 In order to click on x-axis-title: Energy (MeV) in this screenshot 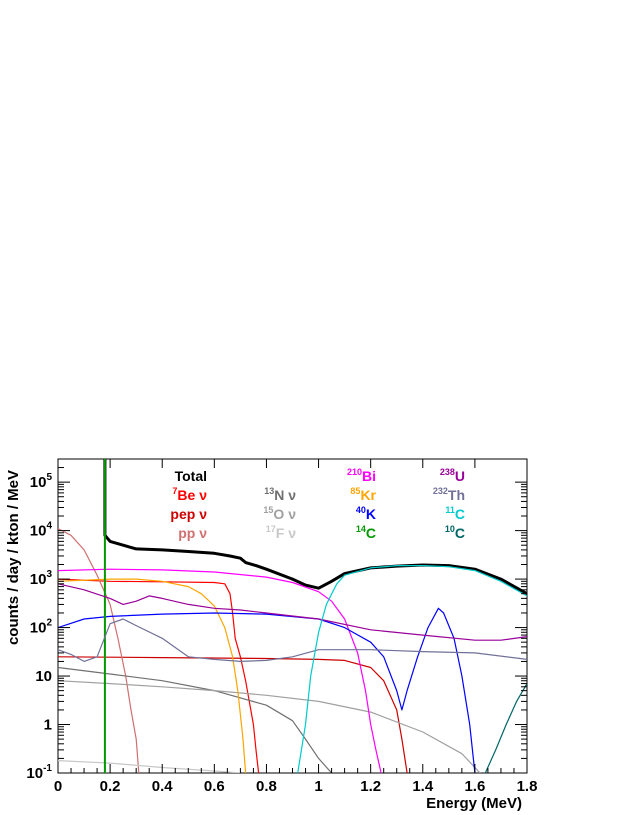, I will do `click(474, 803)`.